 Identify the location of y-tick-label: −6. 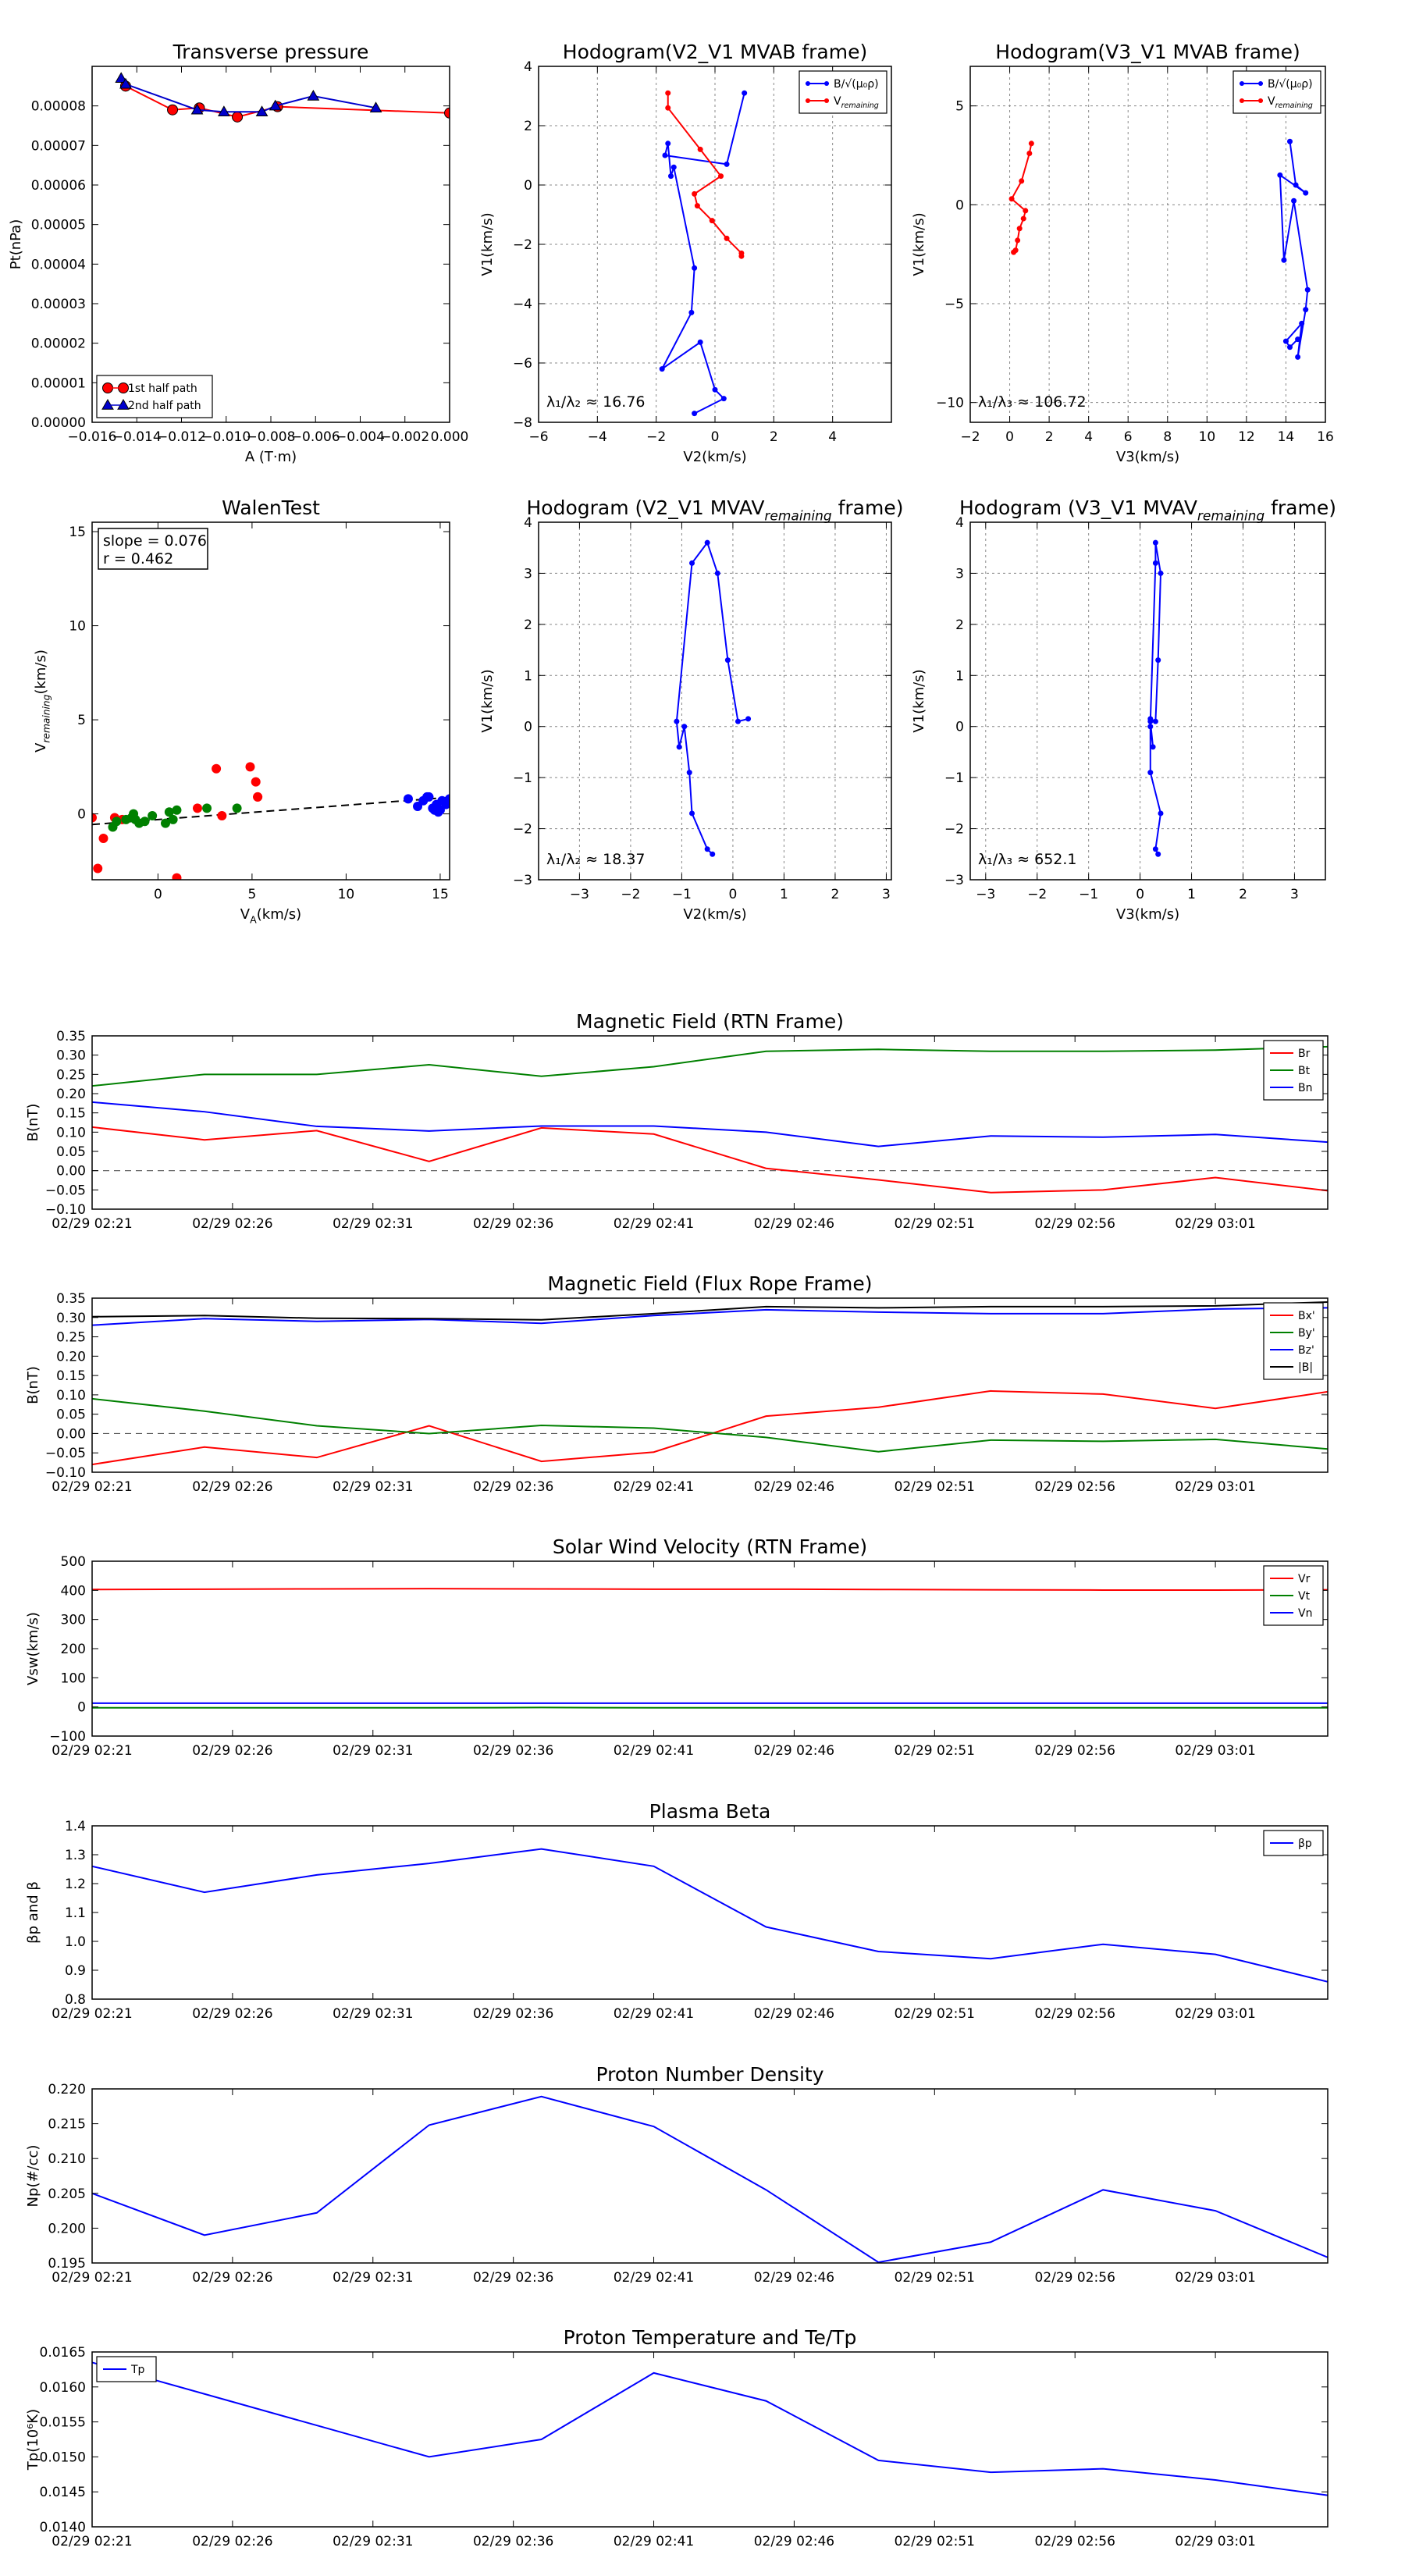
(522, 364).